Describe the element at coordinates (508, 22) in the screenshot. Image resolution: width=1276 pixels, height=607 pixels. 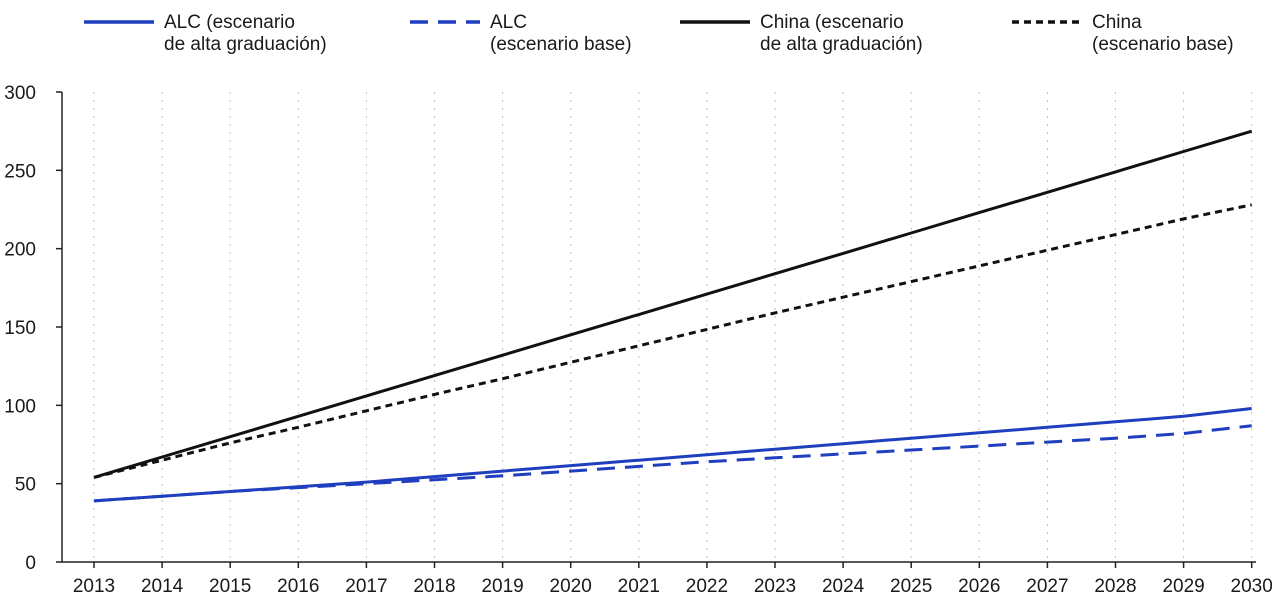
I see `legend-label-2-line-1: ALC` at that location.